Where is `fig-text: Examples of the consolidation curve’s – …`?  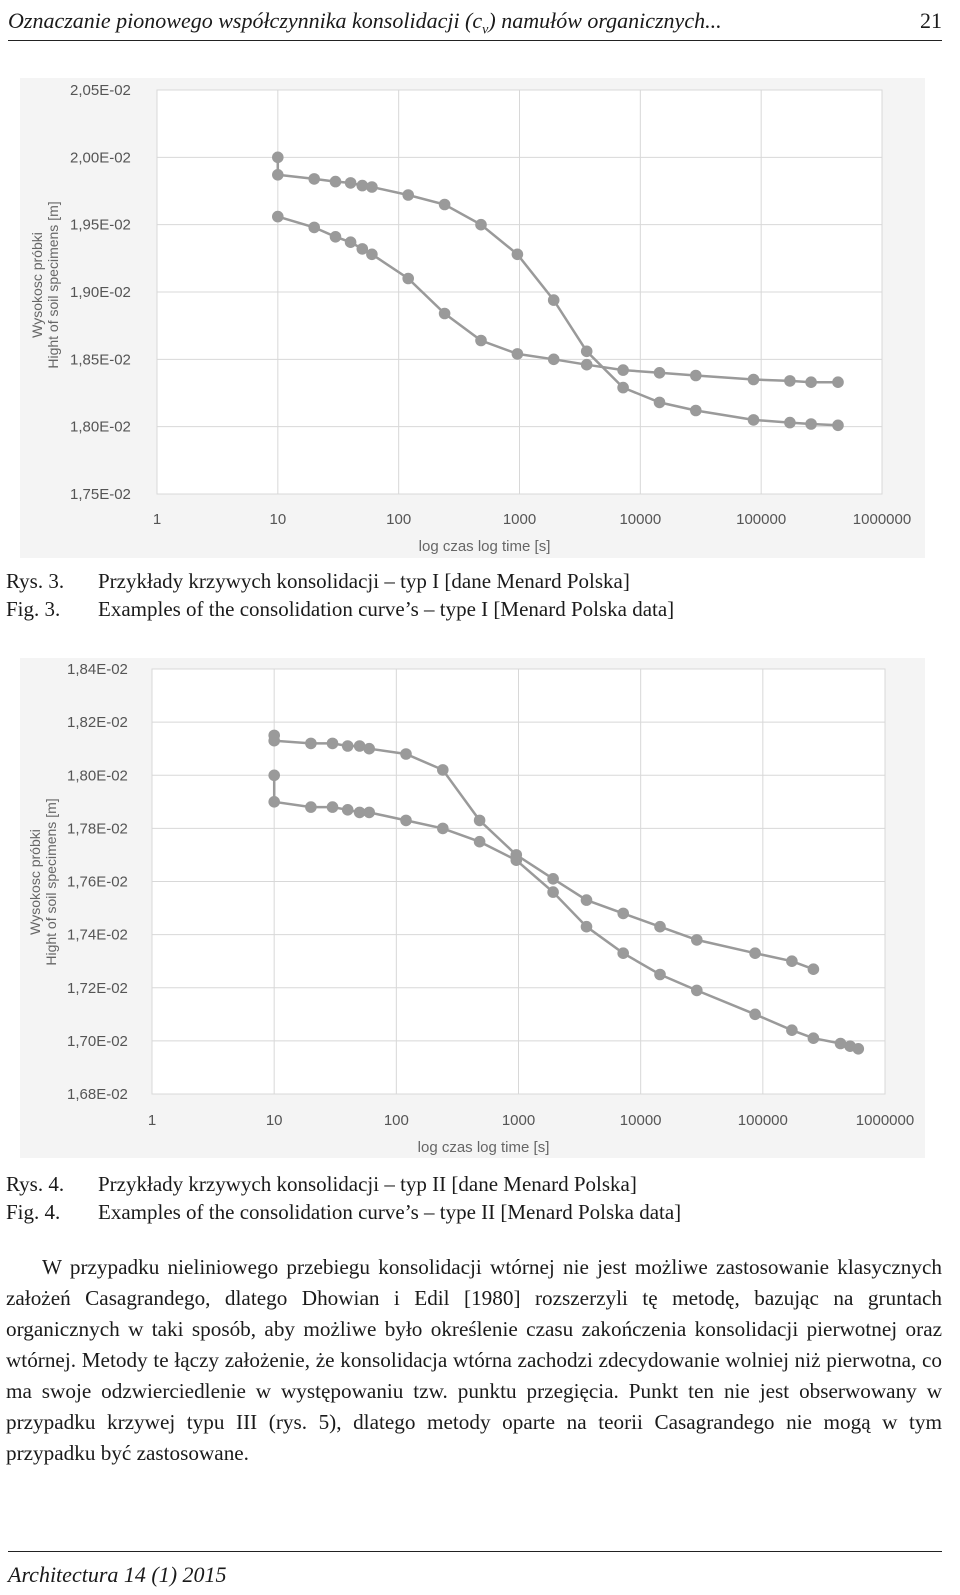 fig-text: Examples of the consolidation curve’s – … is located at coordinates (390, 1212).